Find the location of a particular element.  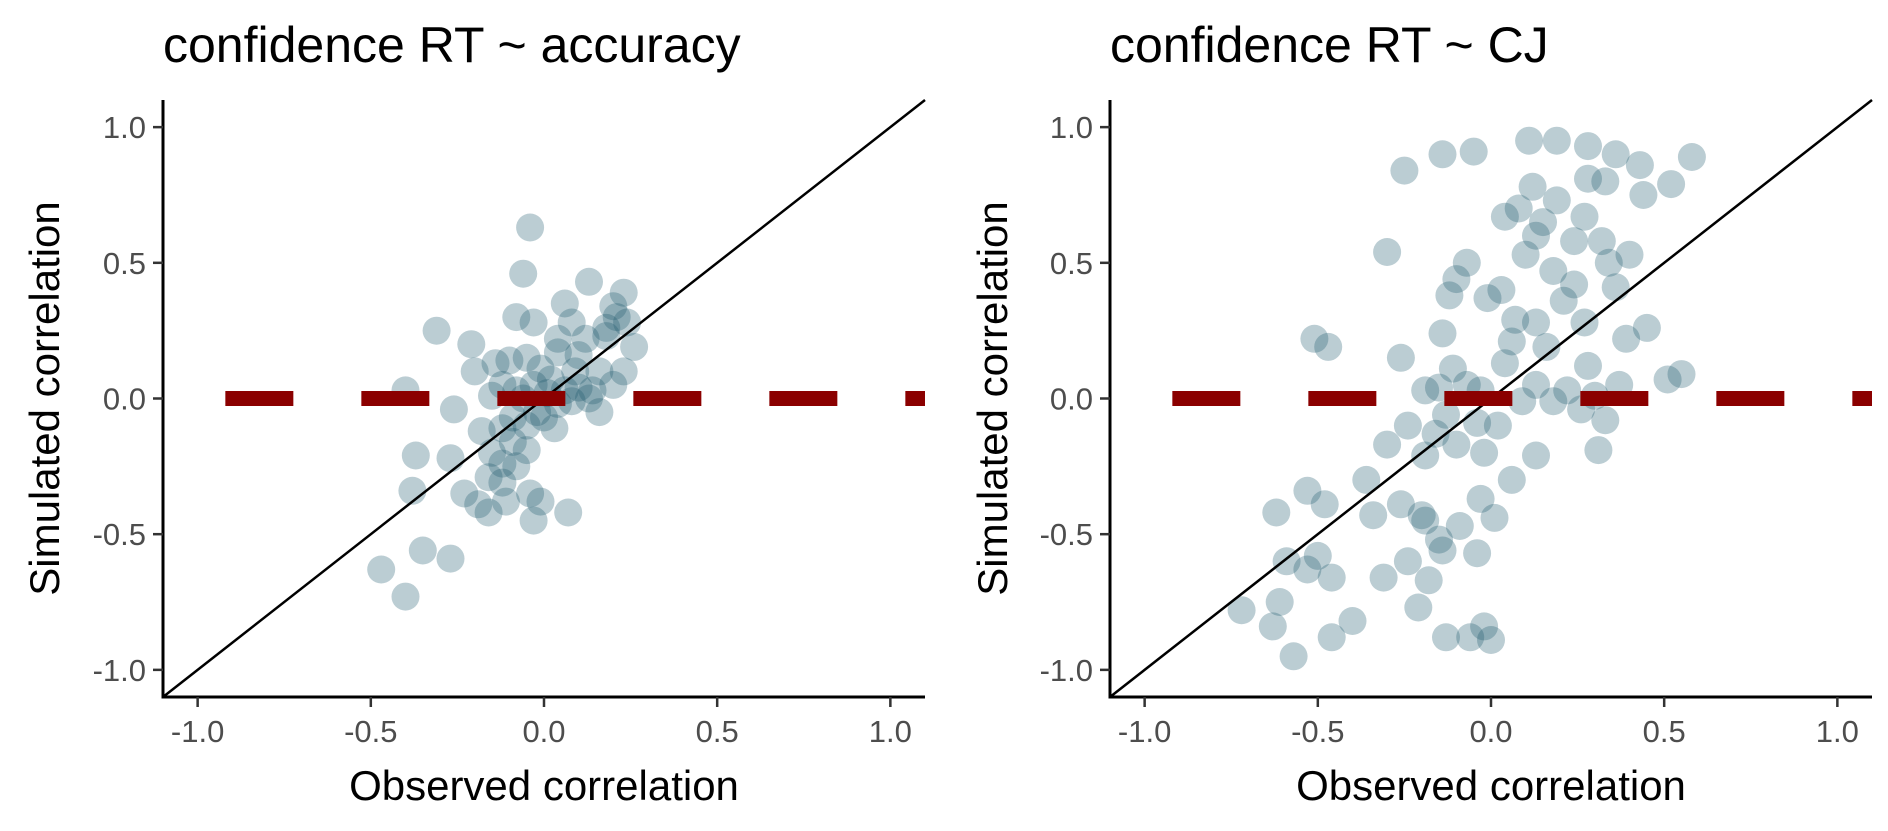

x-tick-label: 0.5 is located at coordinates (1664, 731).